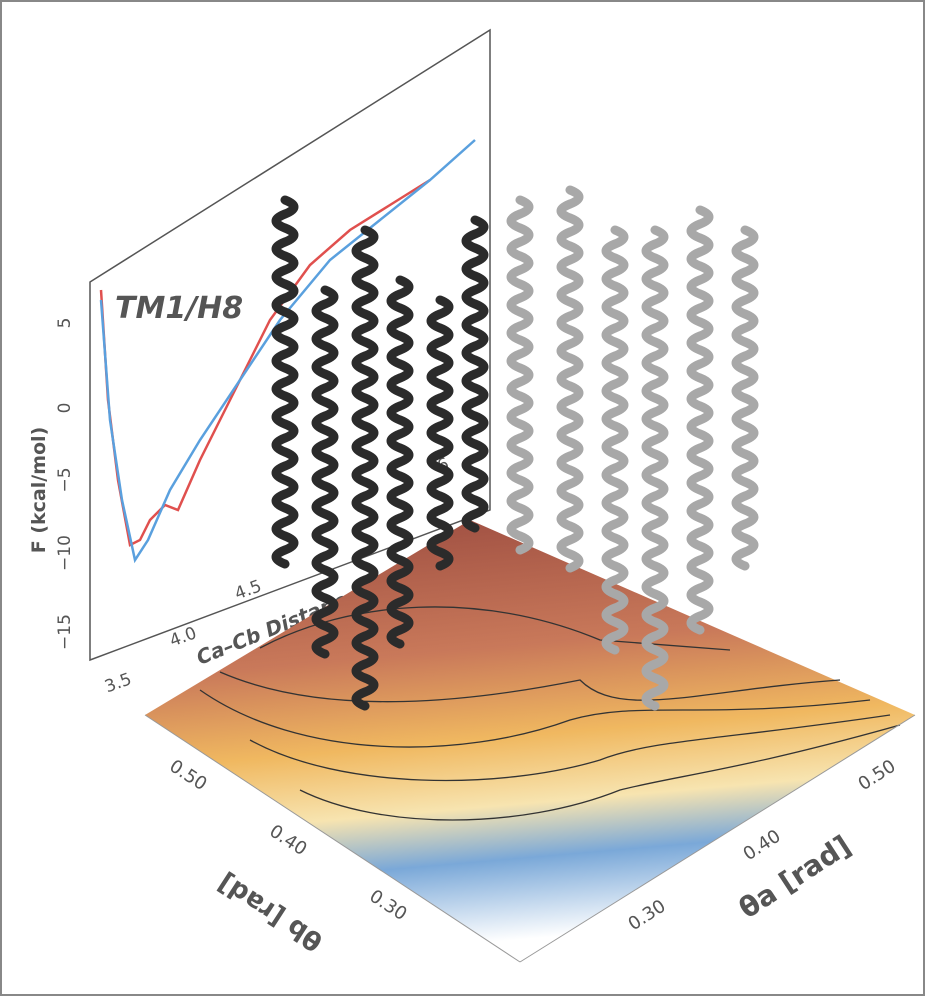 This screenshot has width=925, height=996. I want to click on y-axis-label: F (kcal/mol), so click(39, 490).